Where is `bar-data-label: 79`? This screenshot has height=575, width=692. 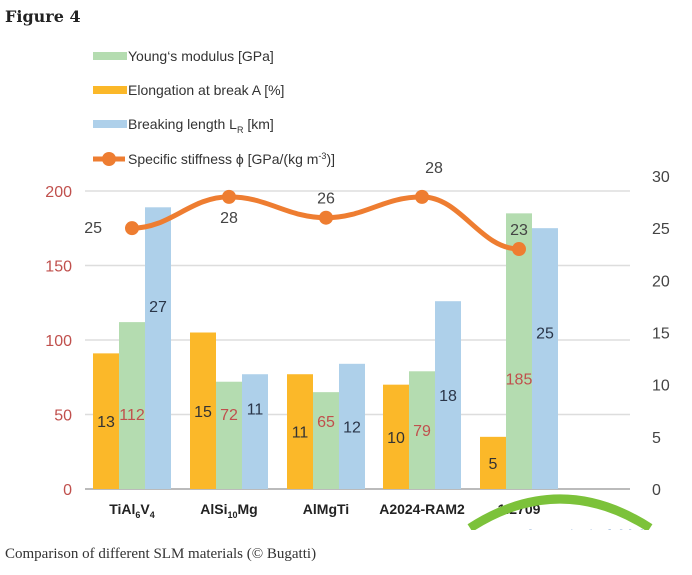
bar-data-label: 79 is located at coordinates (422, 431).